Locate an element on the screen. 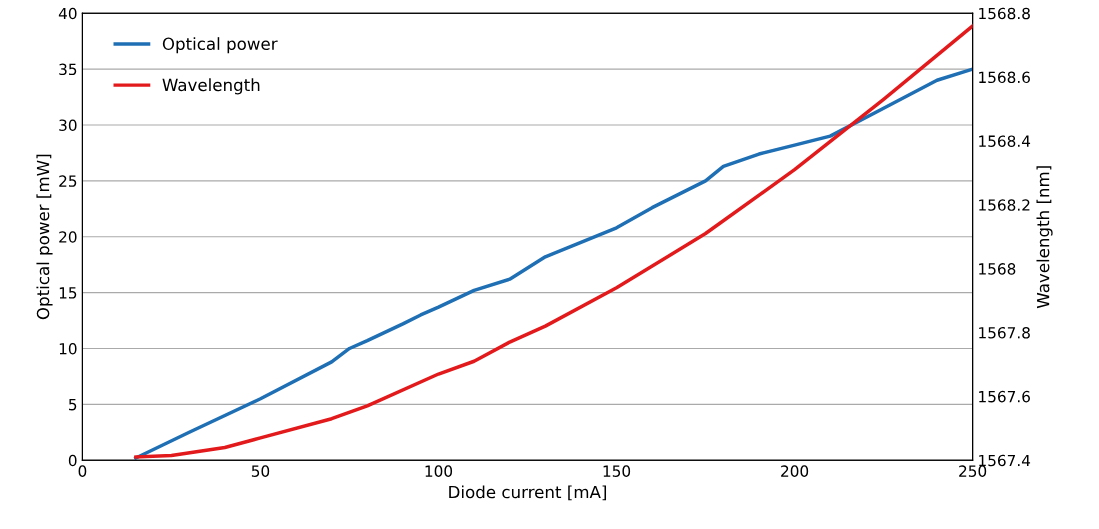 This screenshot has height=529, width=1099. x-tick-label: 200 is located at coordinates (795, 471).